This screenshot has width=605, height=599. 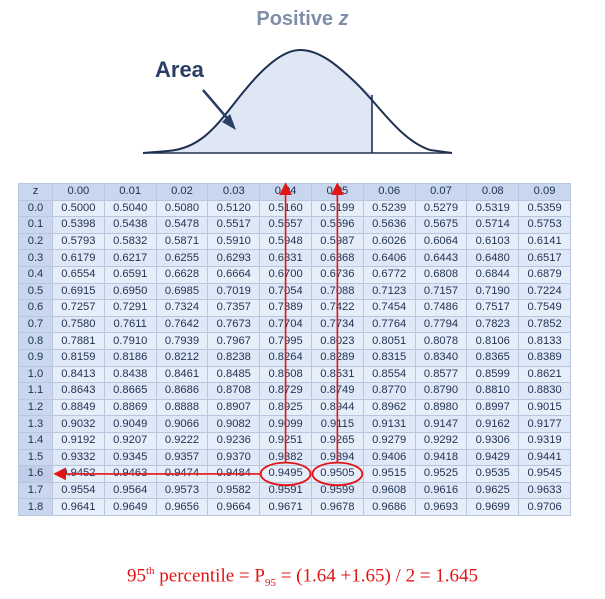 What do you see at coordinates (35, 291) in the screenshot?
I see `row-z-value: 0.5` at bounding box center [35, 291].